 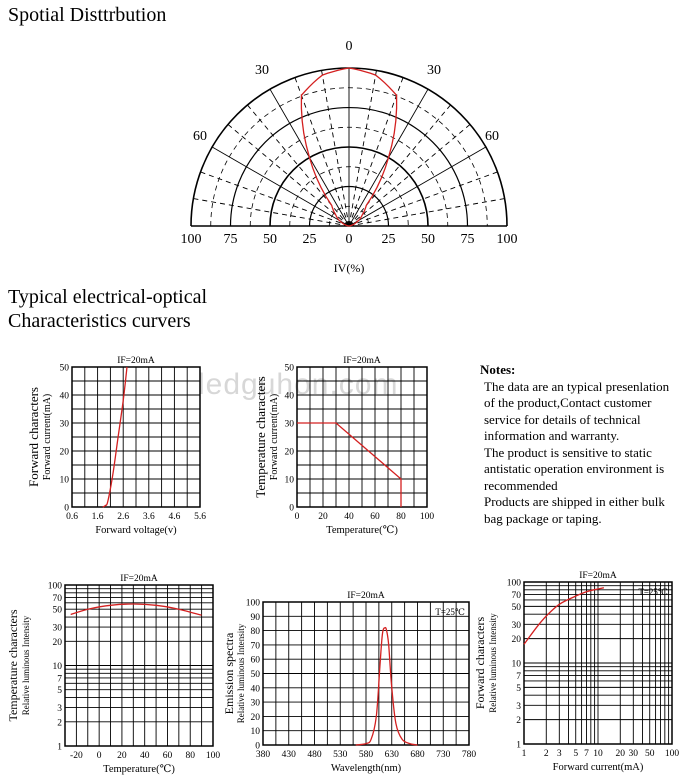 What do you see at coordinates (524, 754) in the screenshot?
I see `x-tick-label: 1` at bounding box center [524, 754].